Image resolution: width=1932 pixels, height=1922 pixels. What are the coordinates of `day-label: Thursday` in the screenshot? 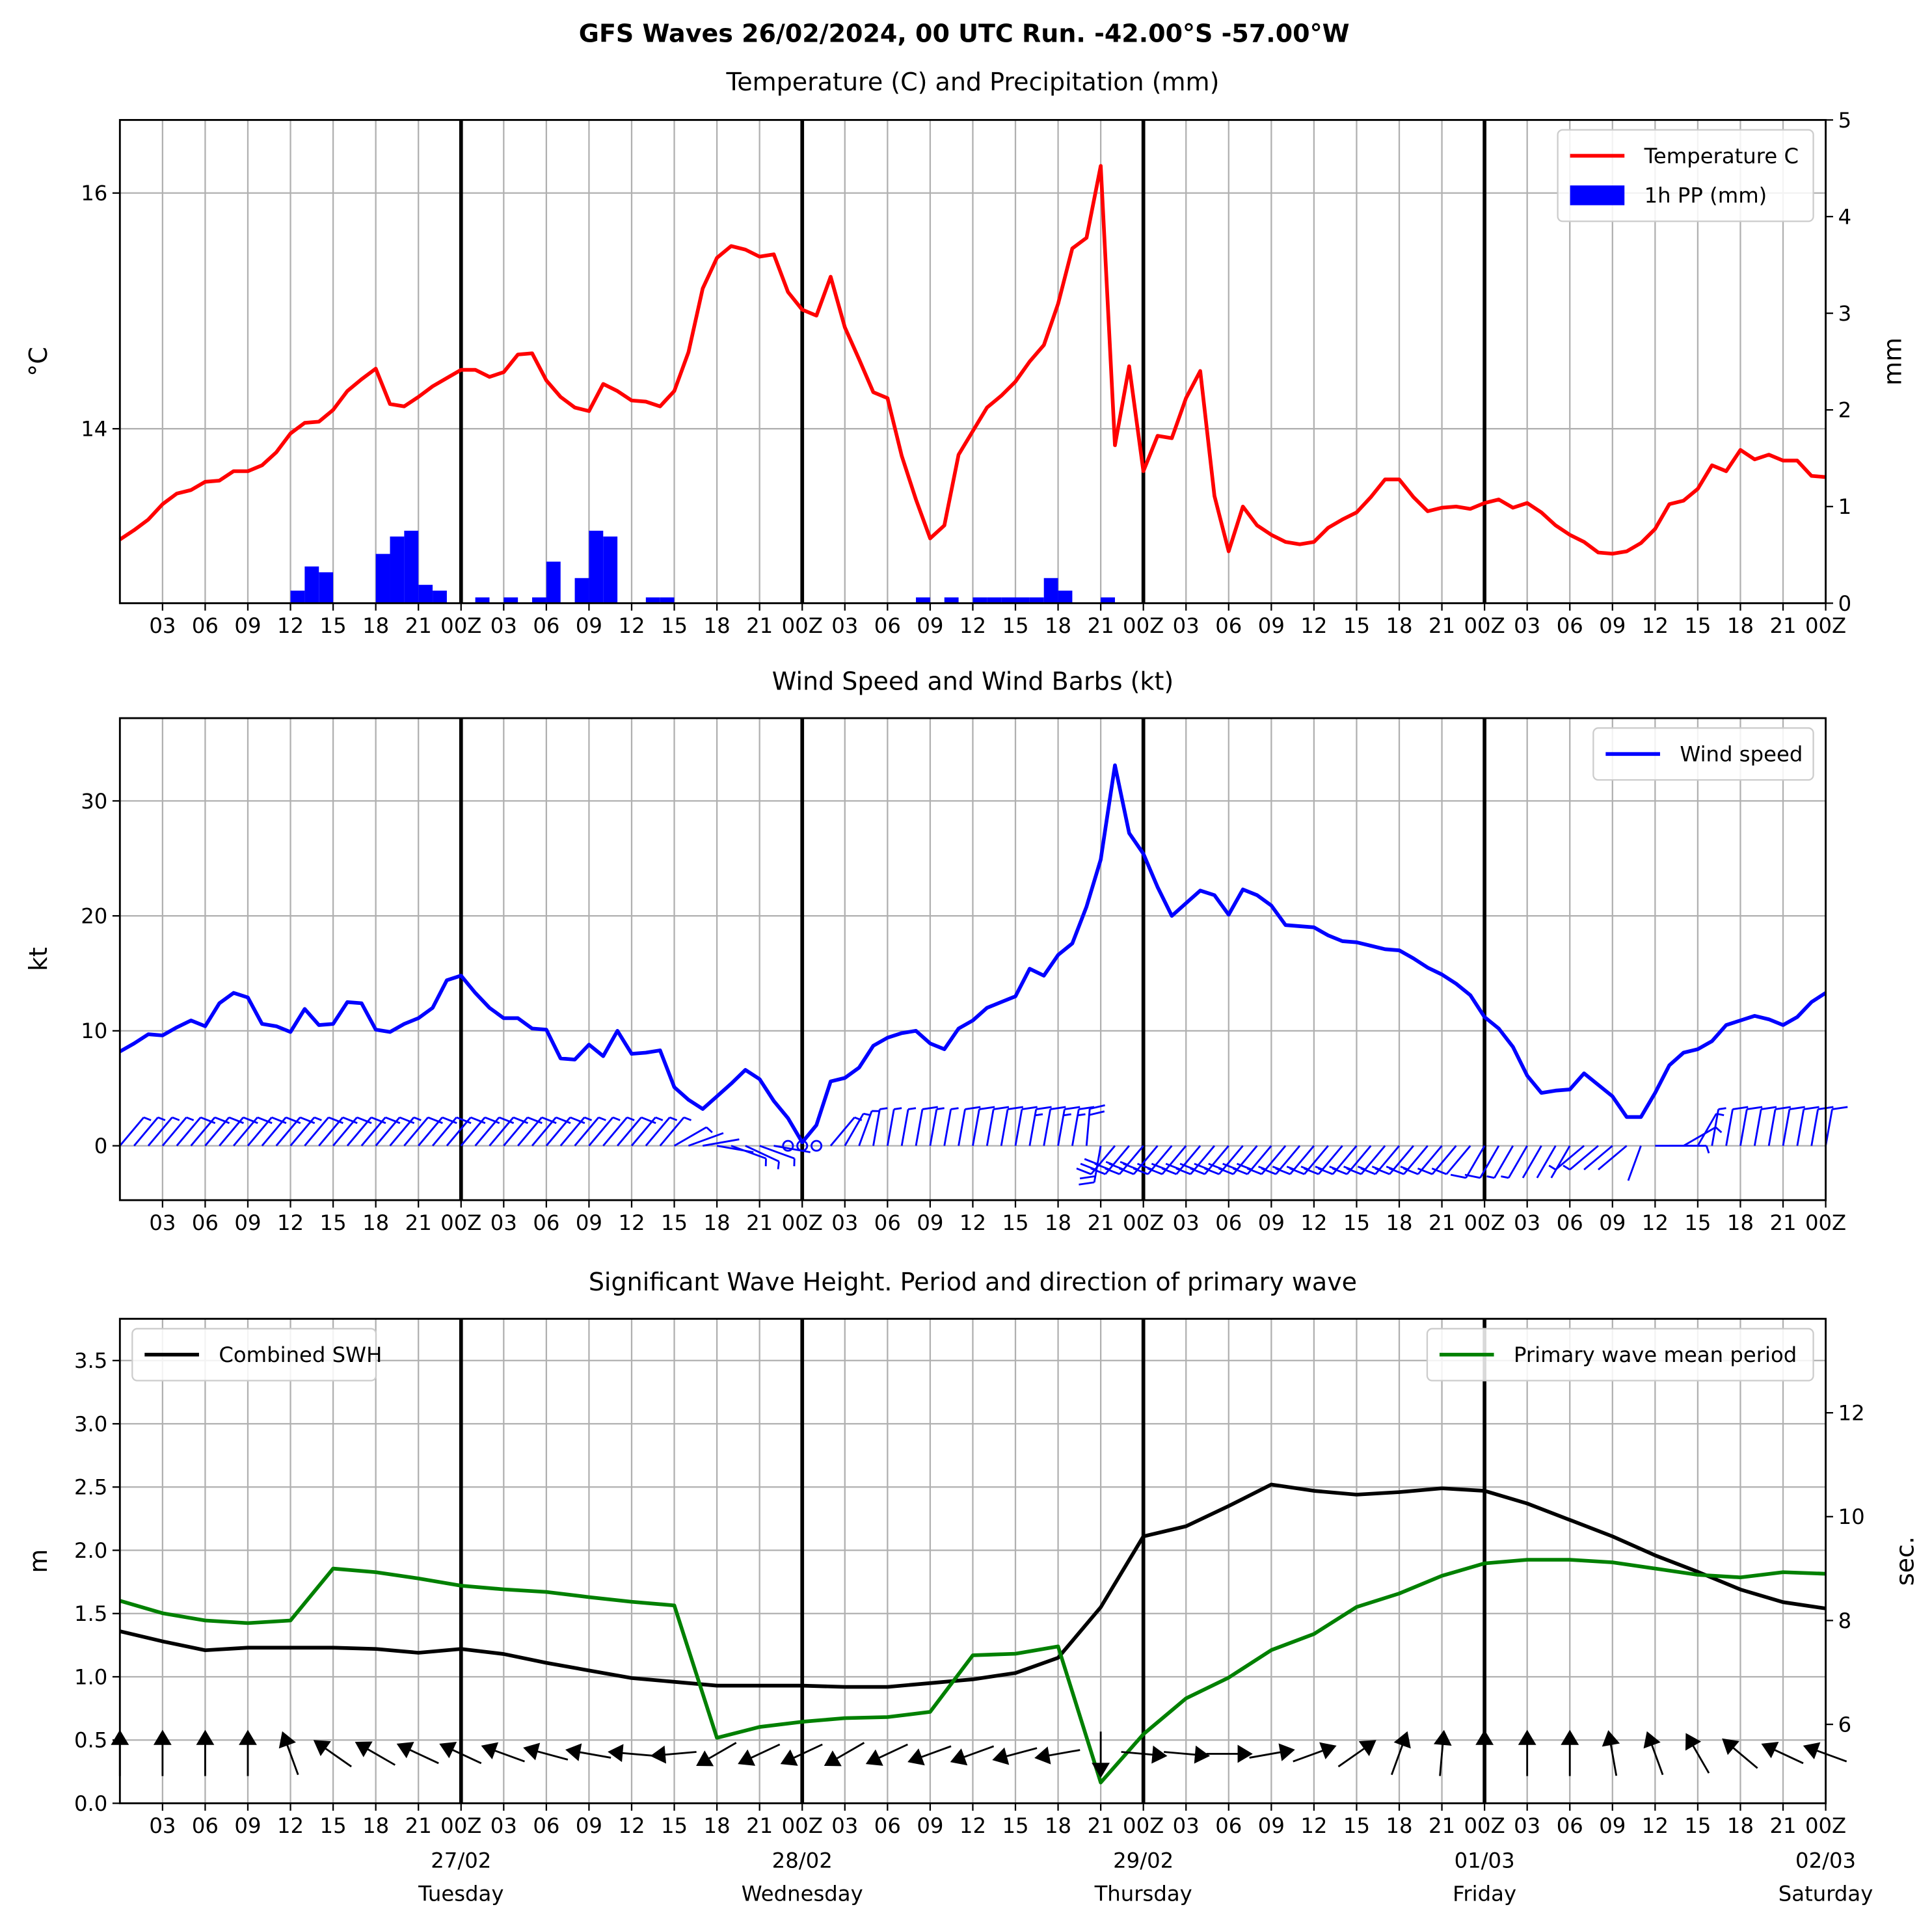 It's located at (1143, 1894).